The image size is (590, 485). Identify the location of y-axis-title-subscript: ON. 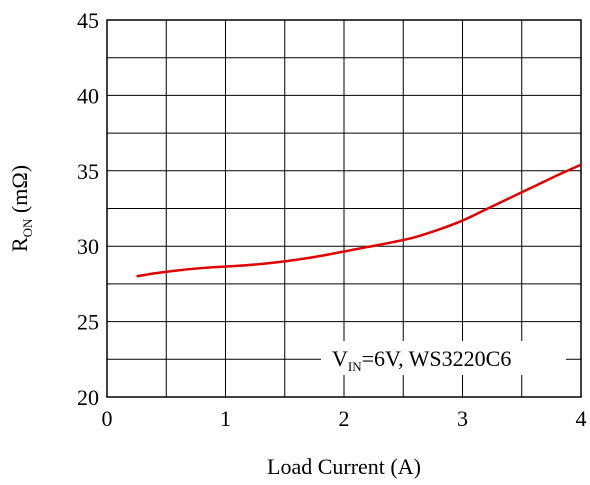
(27, 227).